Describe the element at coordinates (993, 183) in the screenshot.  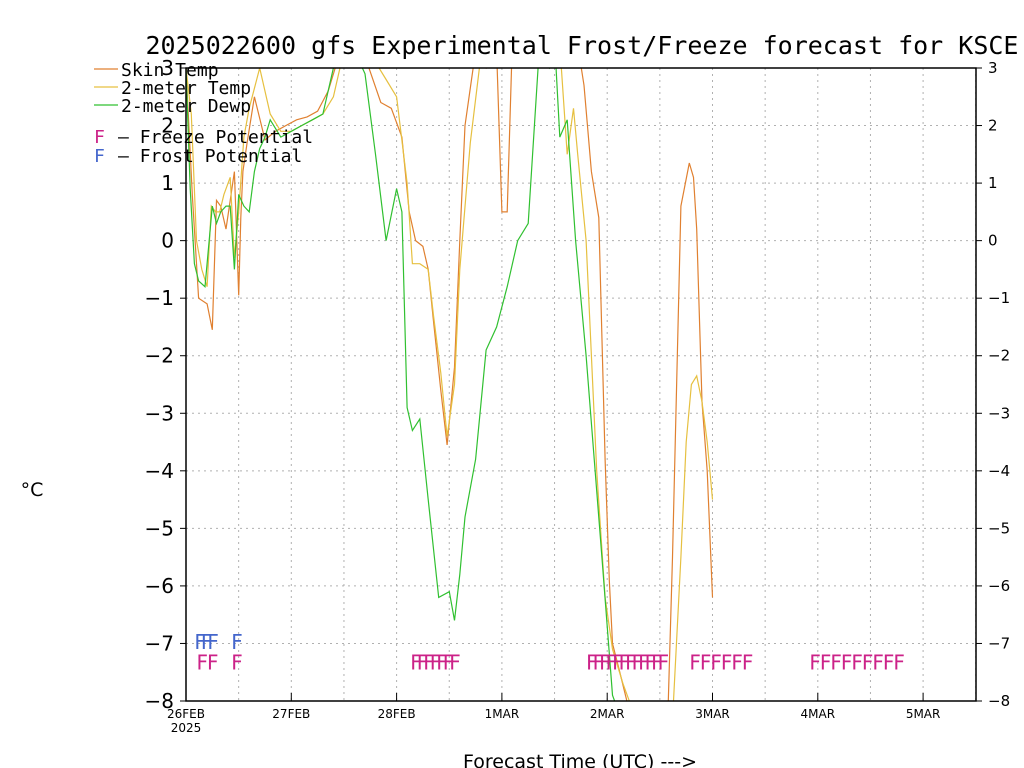
I see `y-tick-label-right-9: 1` at that location.